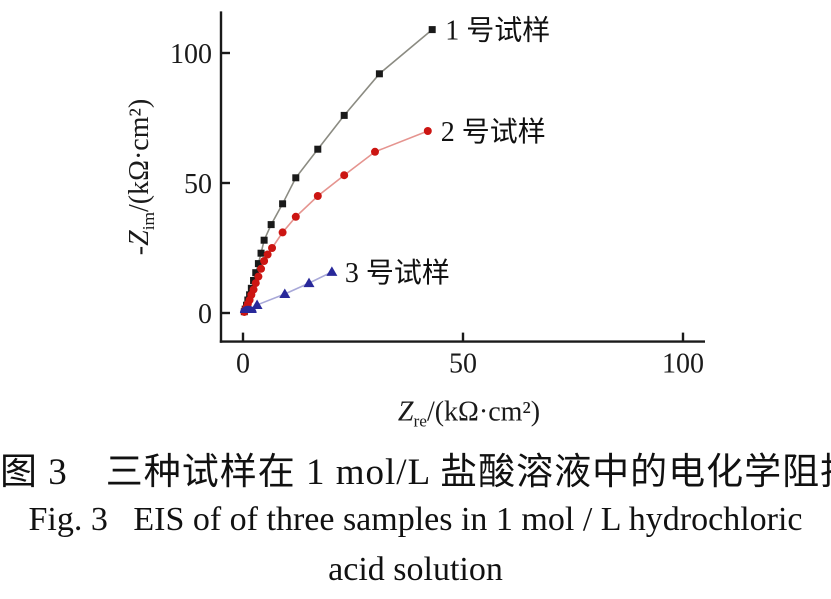 The image size is (831, 599). I want to click on x-tick-label: 0, so click(243, 364).